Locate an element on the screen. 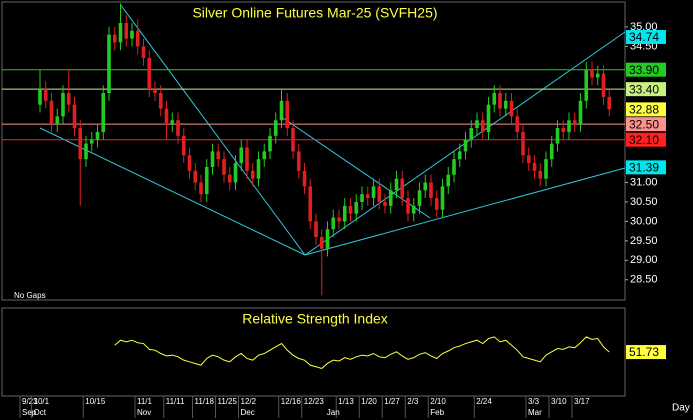  x-tick-label: 9/23 is located at coordinates (30, 401).